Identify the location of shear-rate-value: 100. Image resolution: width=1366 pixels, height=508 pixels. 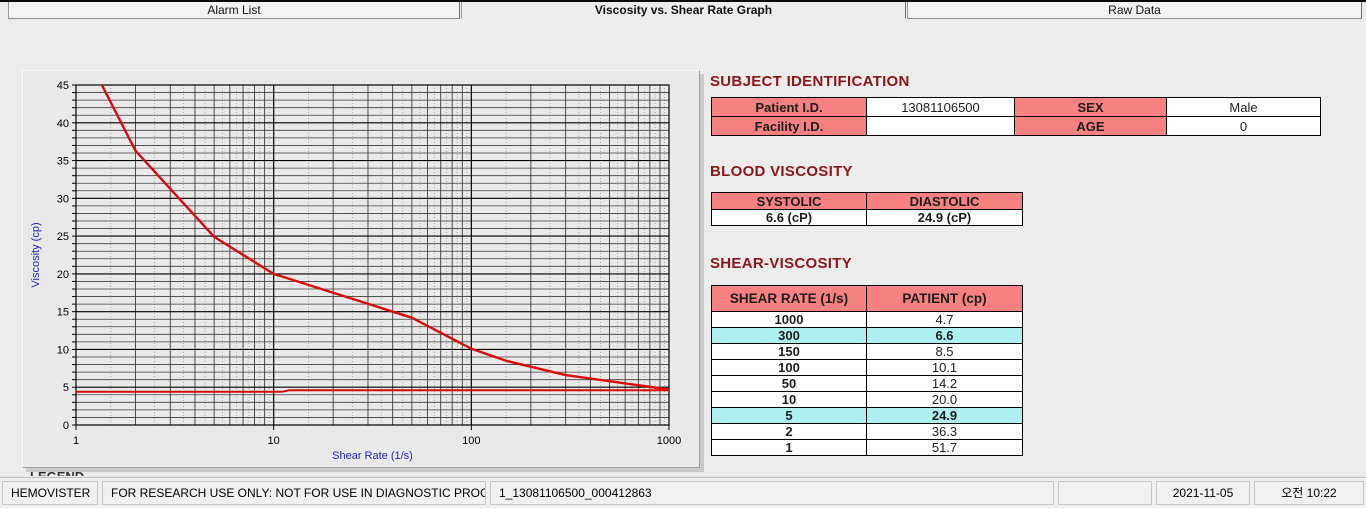
(789, 367).